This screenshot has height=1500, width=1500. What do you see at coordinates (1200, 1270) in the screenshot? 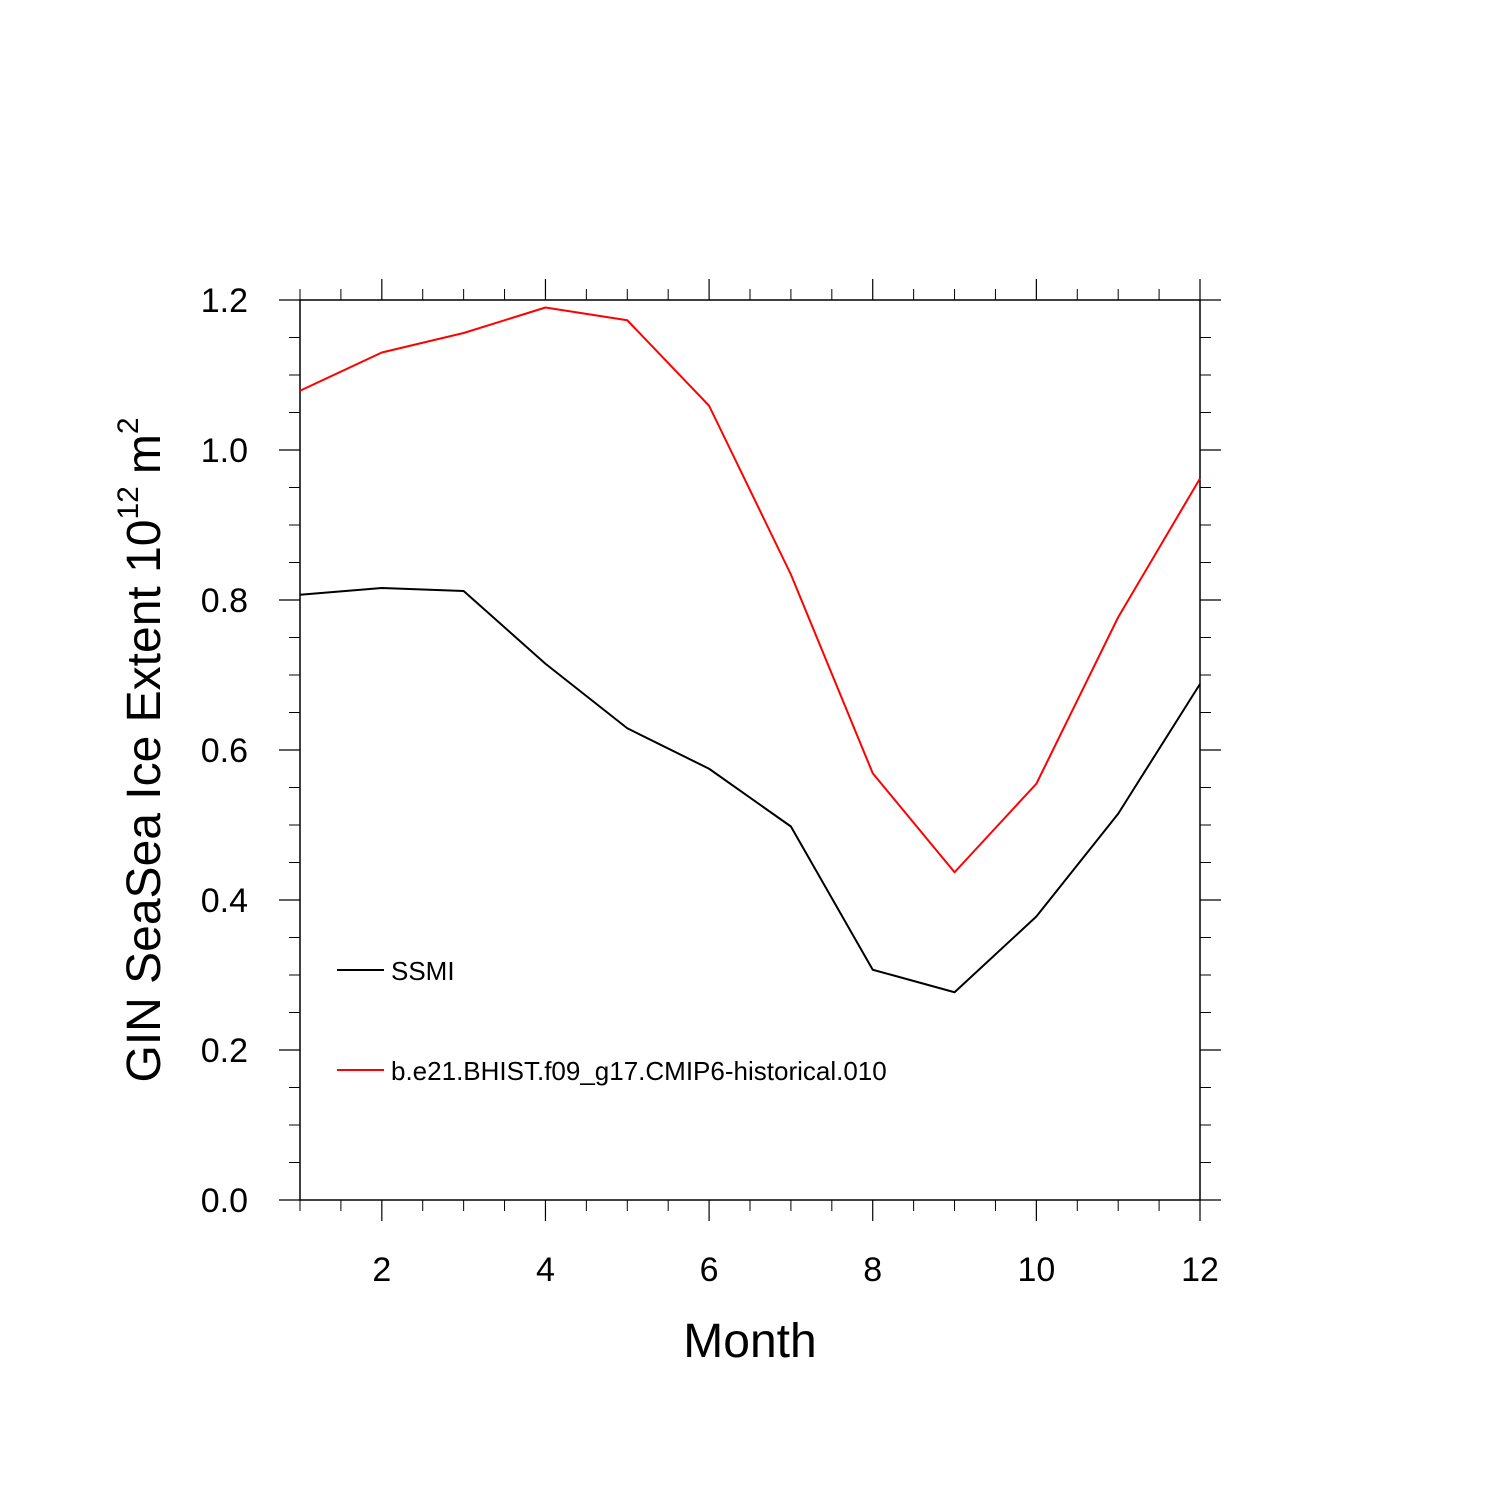
I see `x-tick-label: 12` at bounding box center [1200, 1270].